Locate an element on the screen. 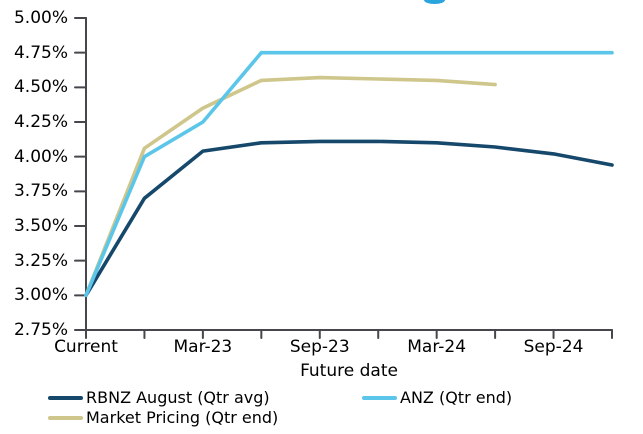 This screenshot has height=434, width=643. legend-label-rbnz: RBNZ August (Qtr avg) is located at coordinates (178, 397).